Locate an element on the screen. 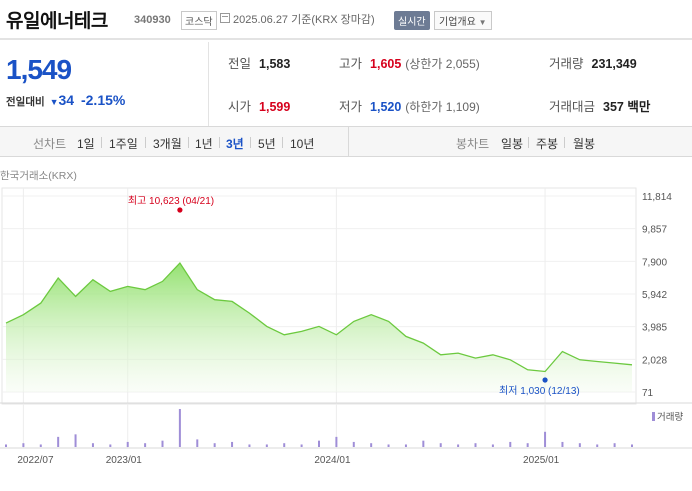  y-tick-label: 9,857 is located at coordinates (654, 230).